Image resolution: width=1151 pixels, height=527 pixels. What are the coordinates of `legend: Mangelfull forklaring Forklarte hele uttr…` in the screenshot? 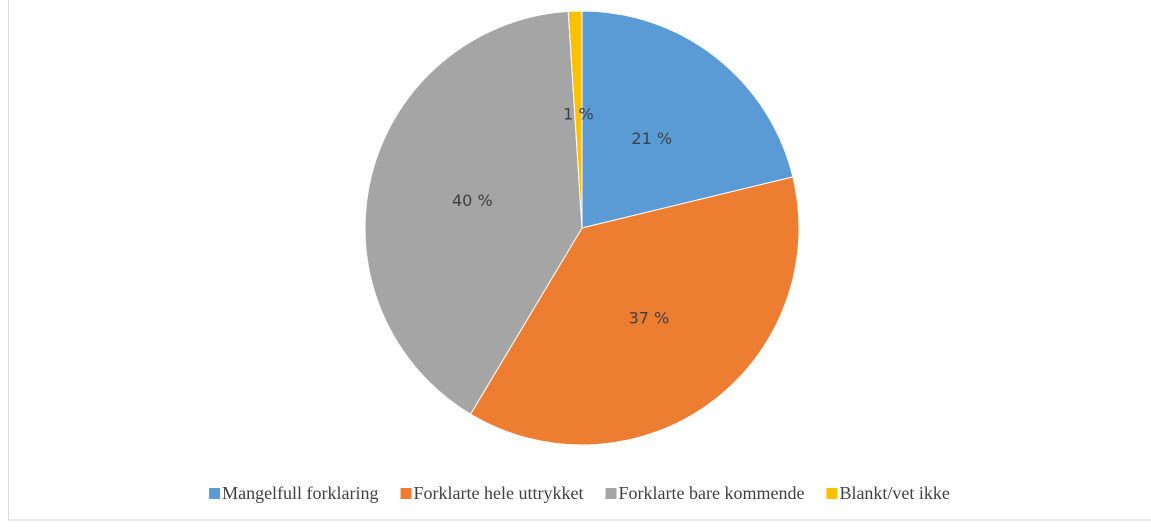 It's located at (579, 493).